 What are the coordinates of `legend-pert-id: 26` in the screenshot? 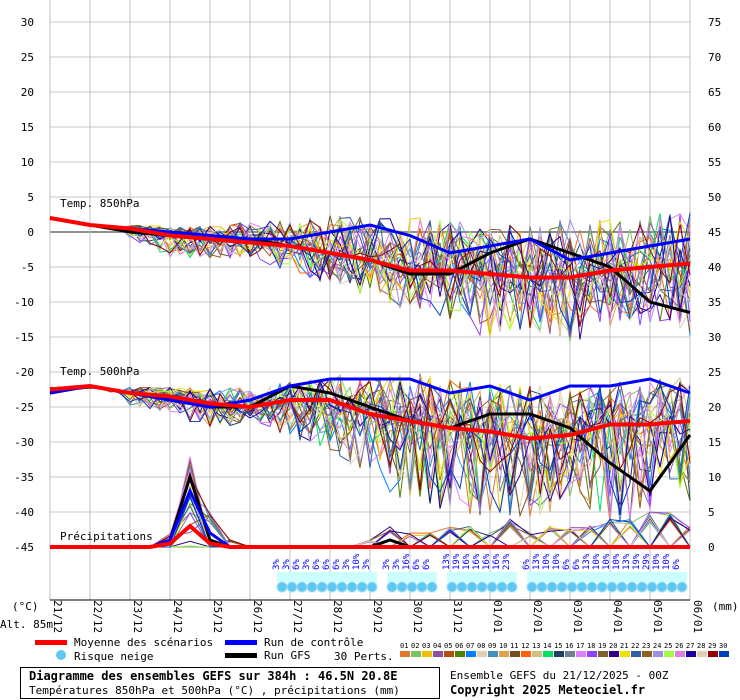 It's located at (679, 646).